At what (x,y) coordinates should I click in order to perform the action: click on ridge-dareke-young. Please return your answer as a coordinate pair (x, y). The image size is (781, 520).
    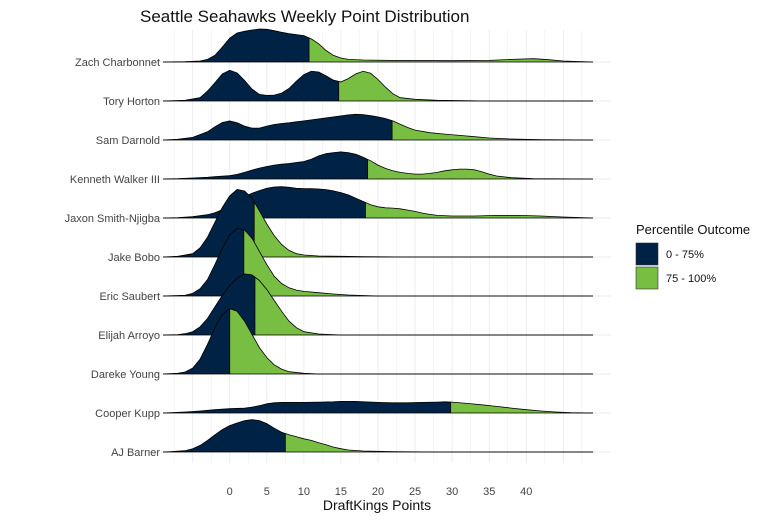
    Looking at the image, I should click on (377, 341).